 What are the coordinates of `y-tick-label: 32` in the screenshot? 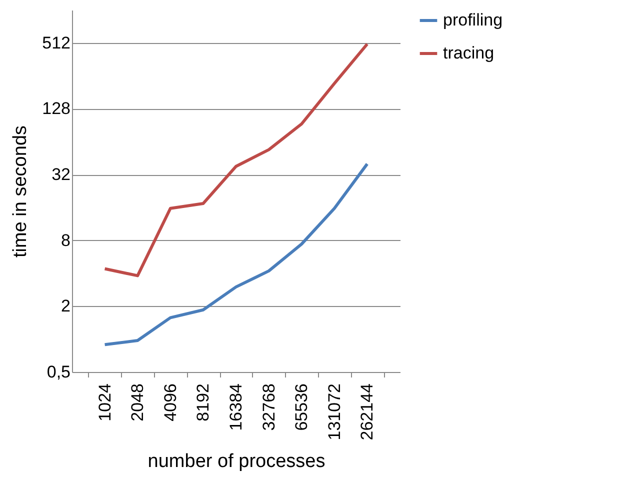 It's located at (61, 174).